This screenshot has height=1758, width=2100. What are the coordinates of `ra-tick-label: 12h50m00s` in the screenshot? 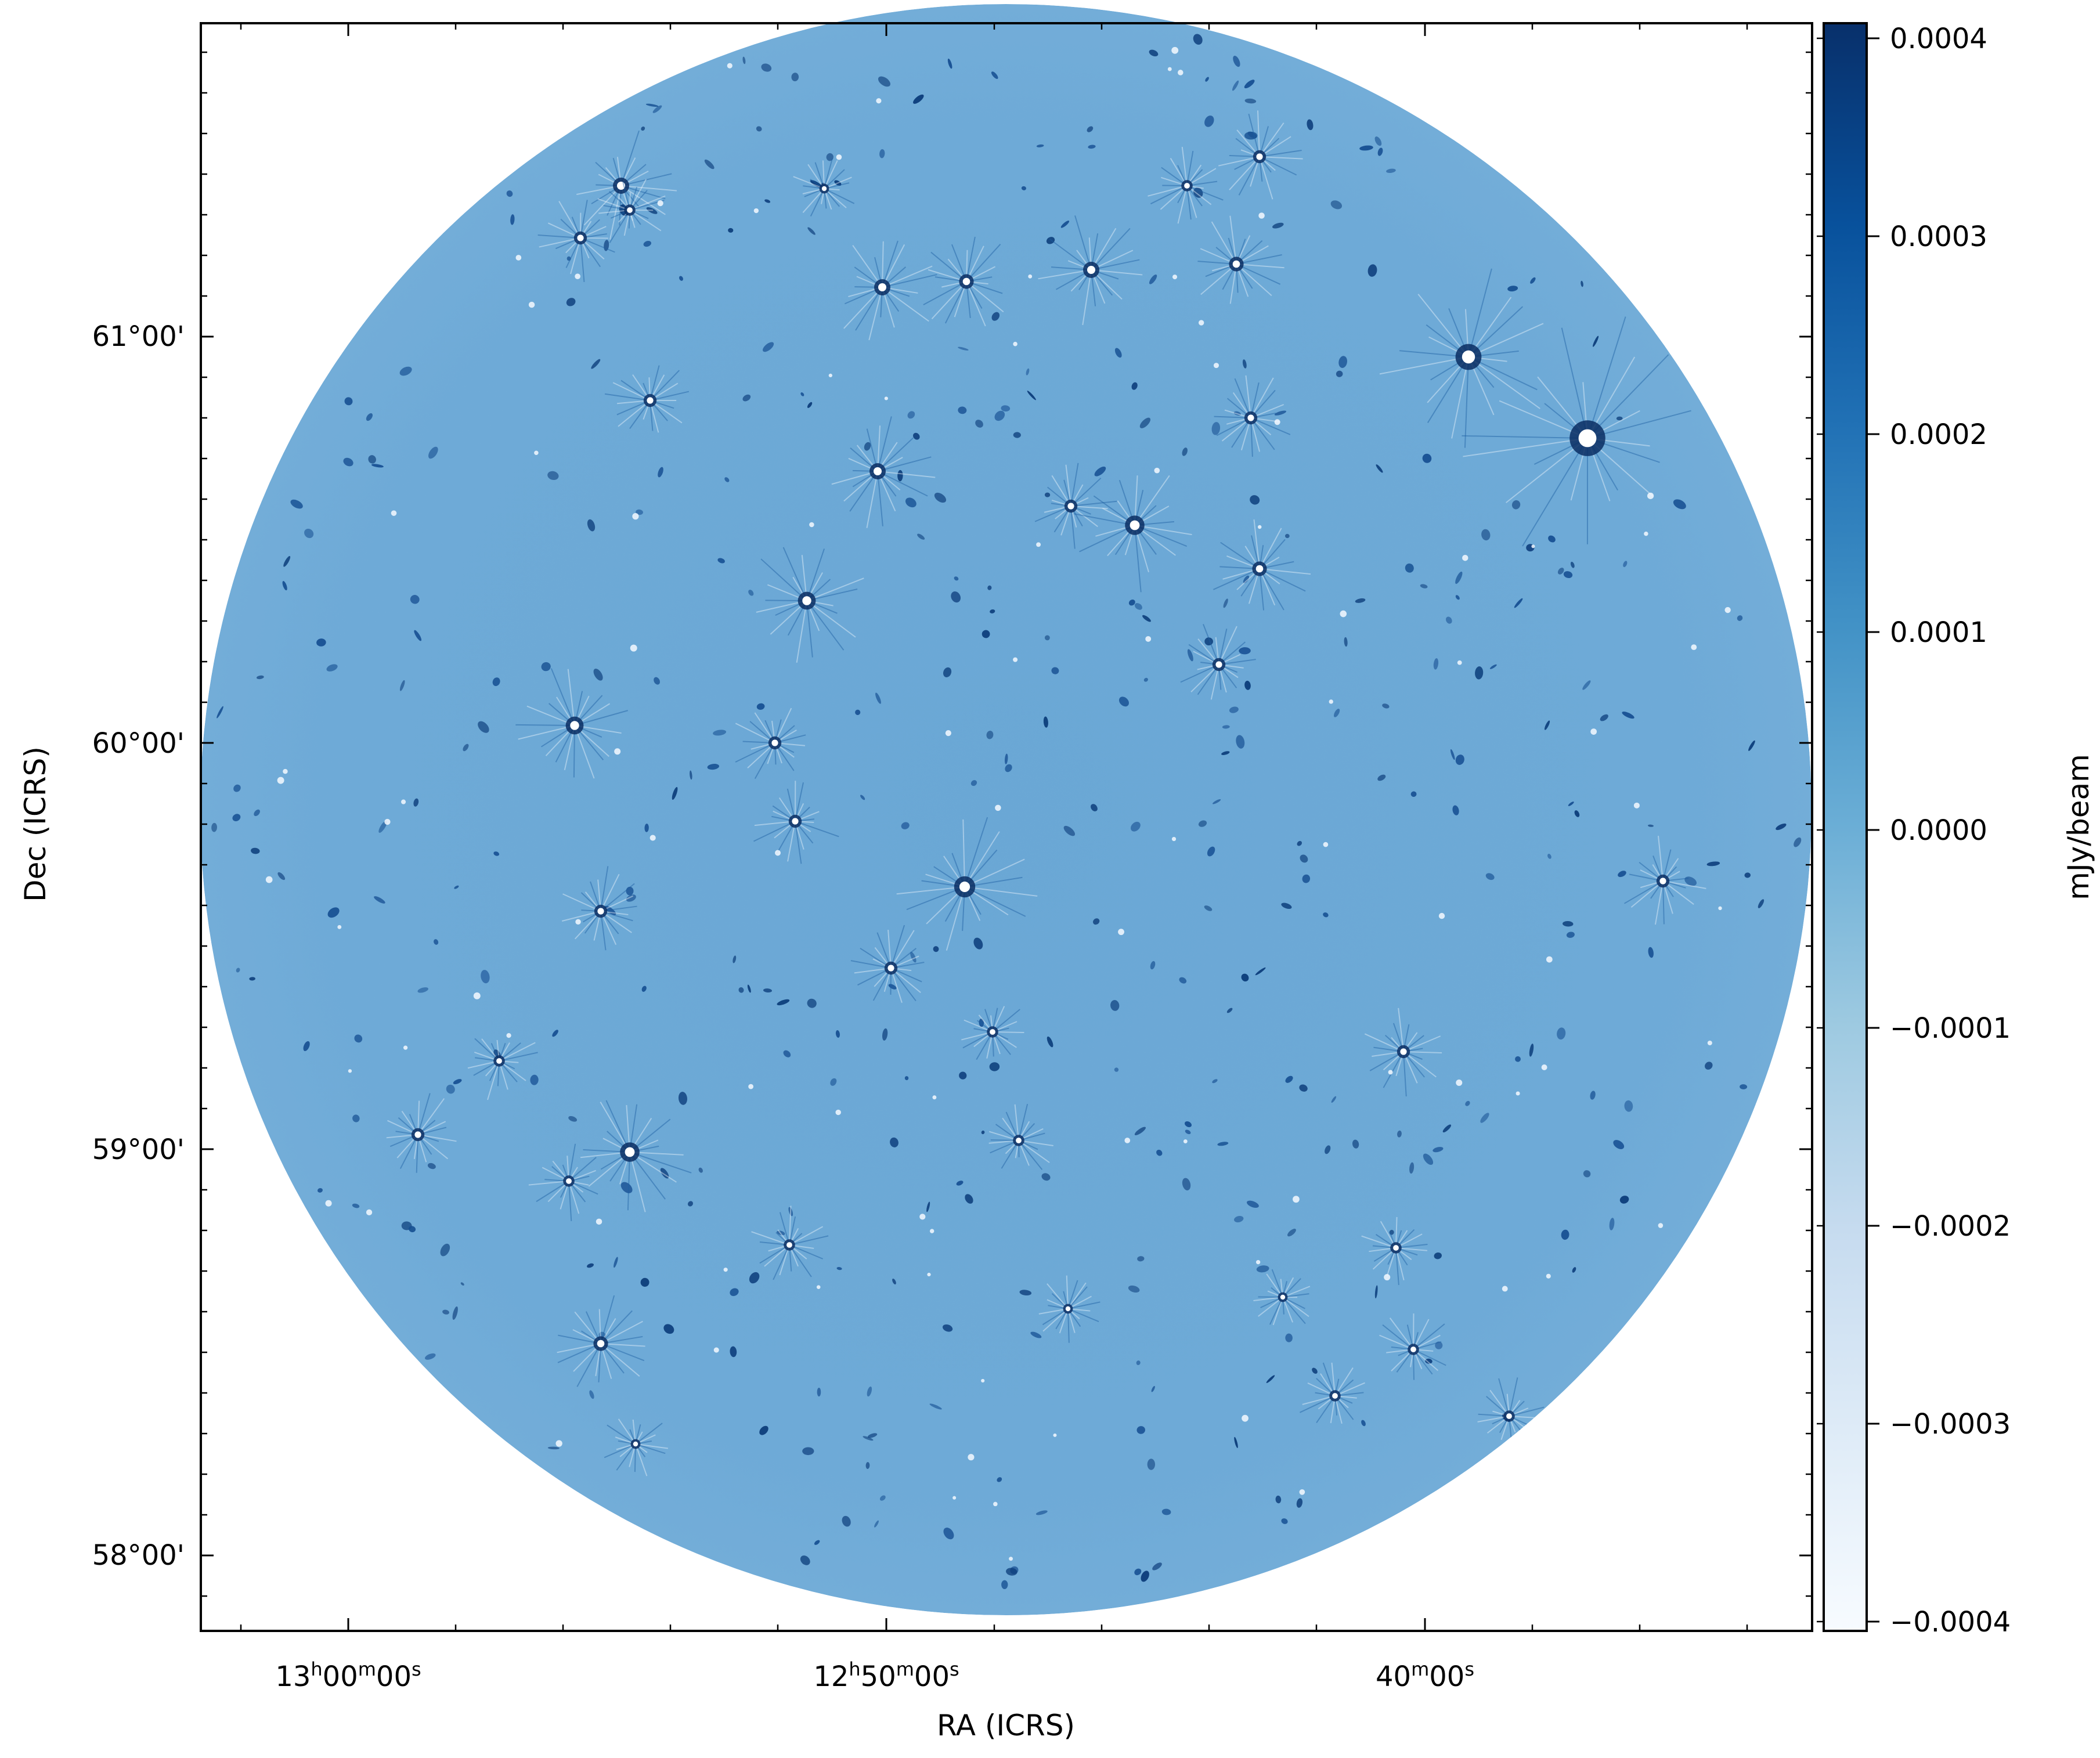 It's located at (886, 1675).